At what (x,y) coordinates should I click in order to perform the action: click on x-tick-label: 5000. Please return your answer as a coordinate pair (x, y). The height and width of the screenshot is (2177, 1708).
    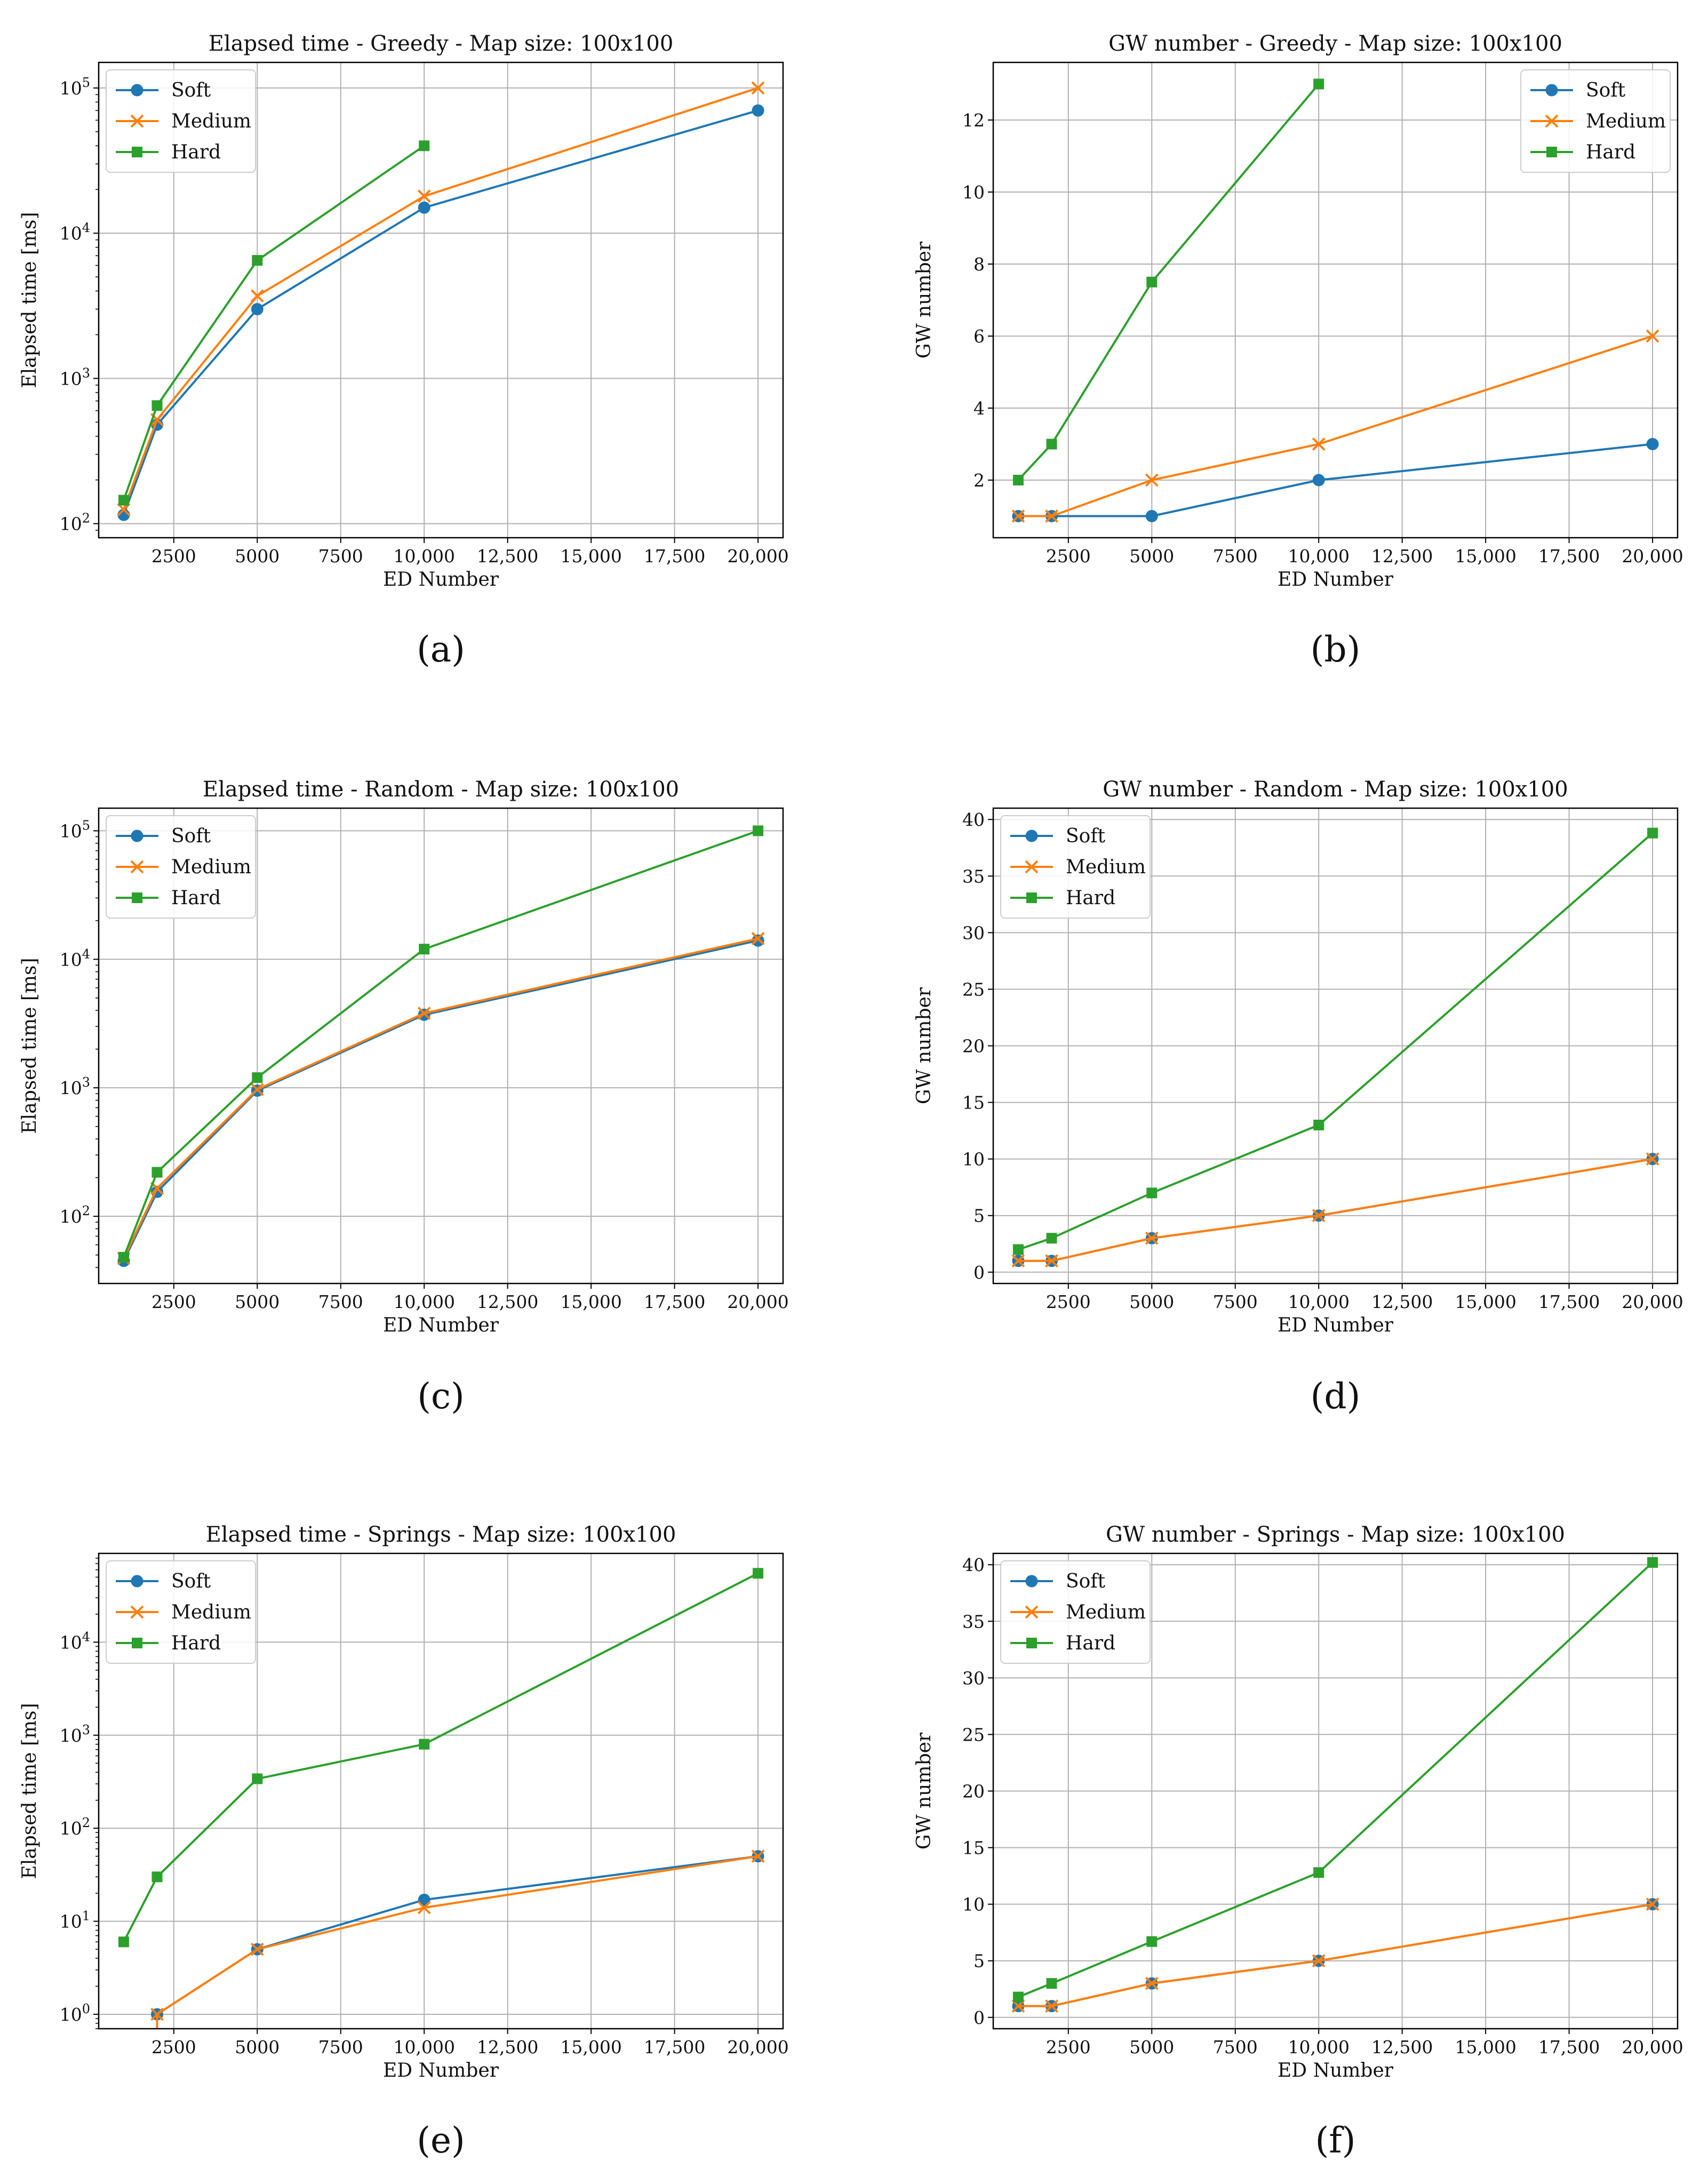
    Looking at the image, I should click on (1151, 2047).